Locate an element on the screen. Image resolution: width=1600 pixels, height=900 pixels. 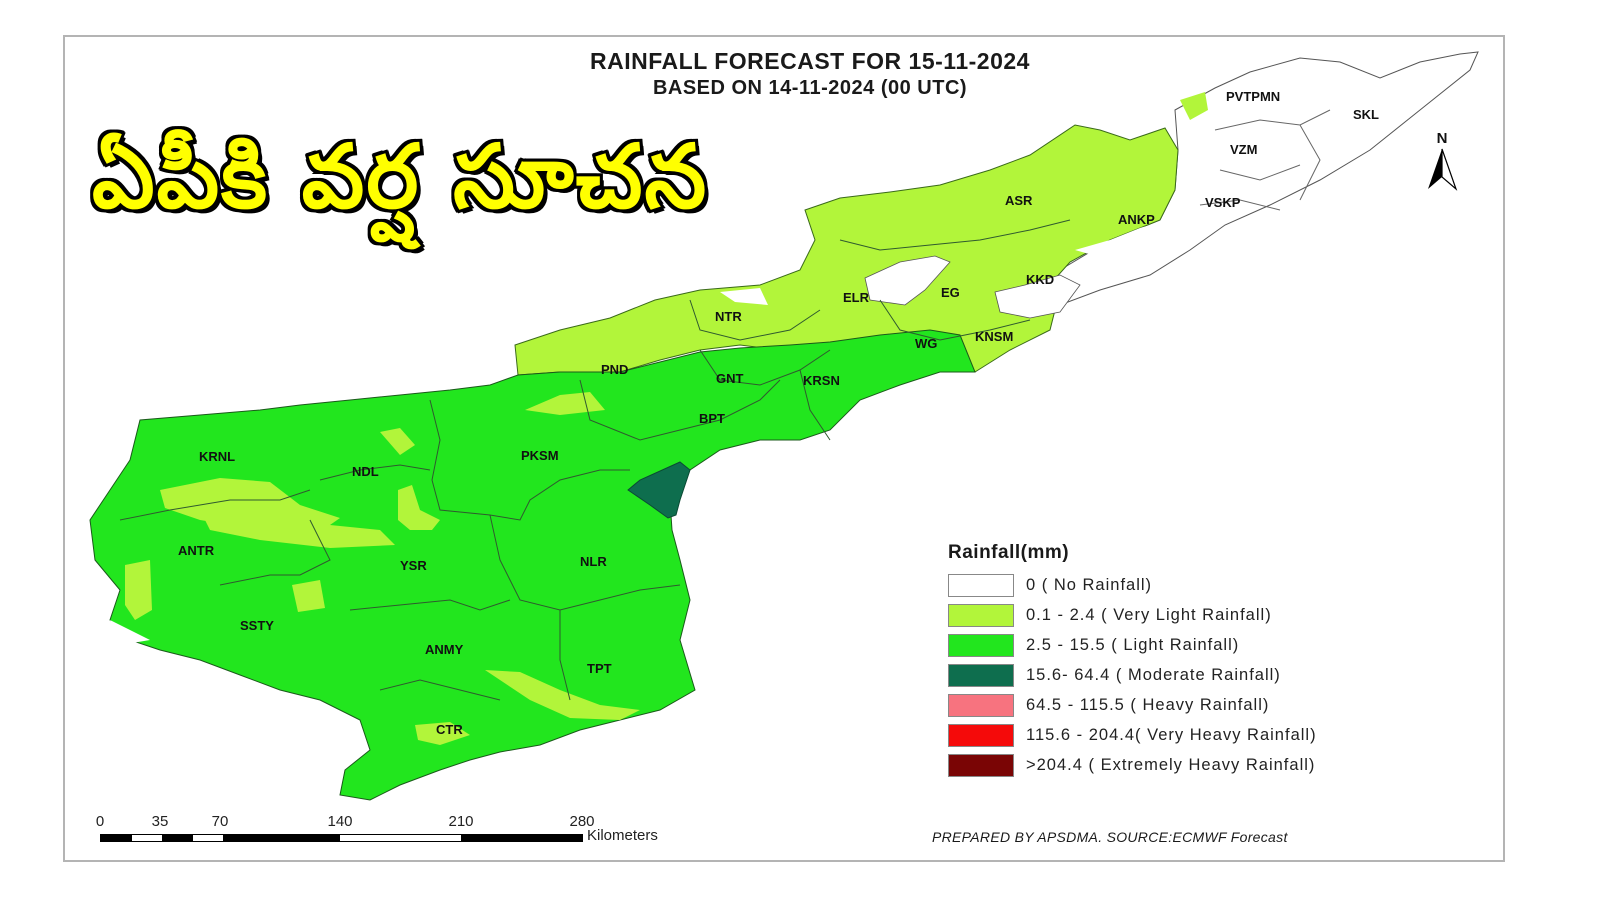
title-line-2: BASED ON 14-11-2024 (00 UTC) is located at coordinates (810, 88).